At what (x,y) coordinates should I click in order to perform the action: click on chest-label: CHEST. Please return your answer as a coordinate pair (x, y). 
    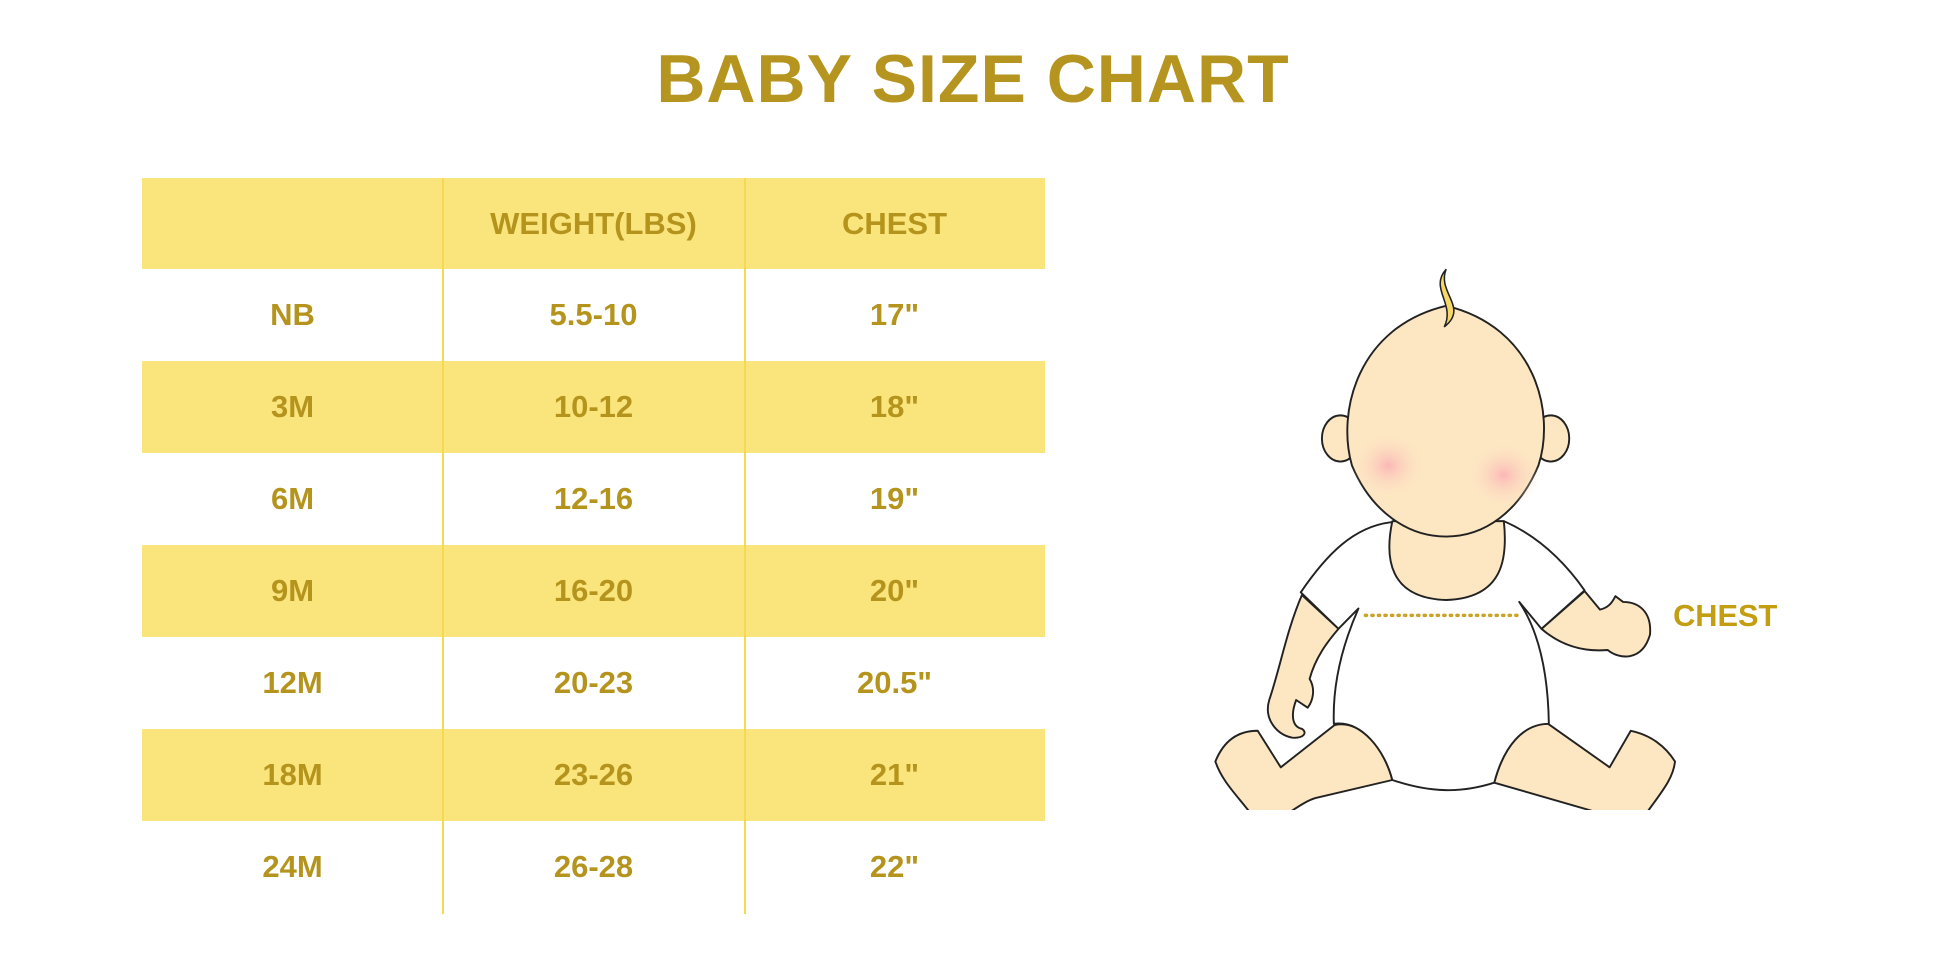
    Looking at the image, I should click on (1725, 615).